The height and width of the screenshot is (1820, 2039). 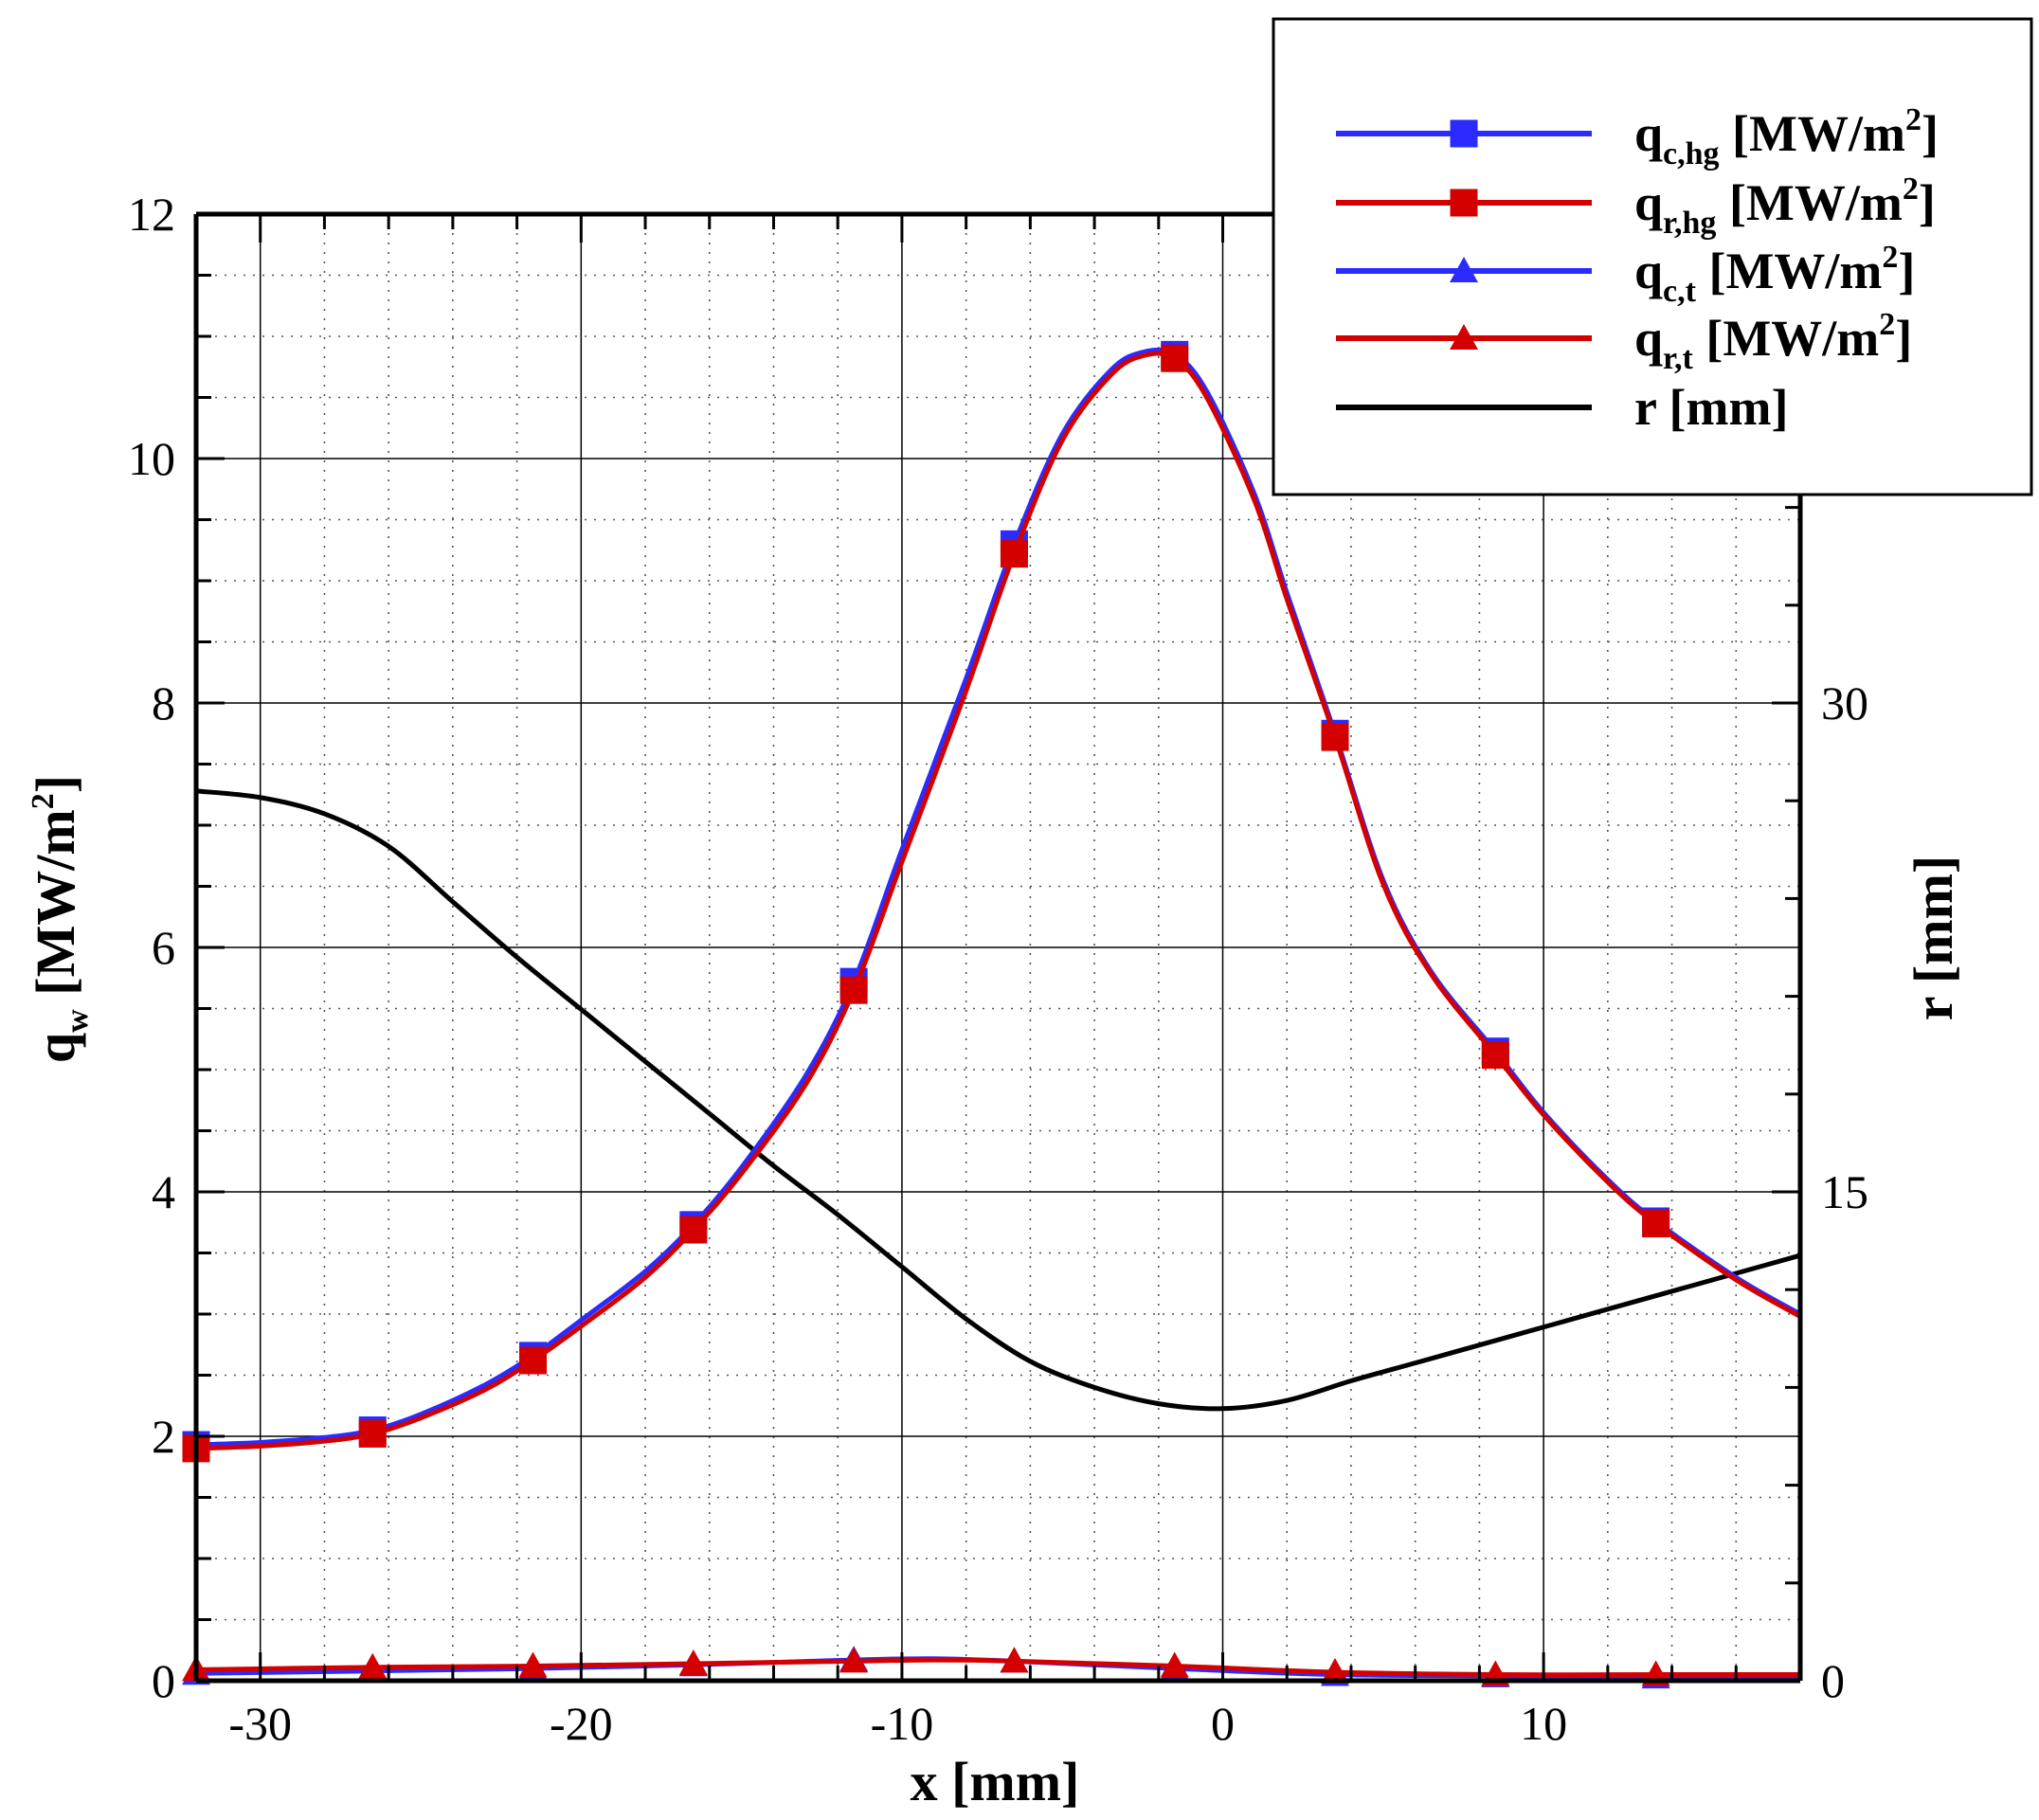 I want to click on y-axis-title-right: r [mm], so click(x=1933, y=938).